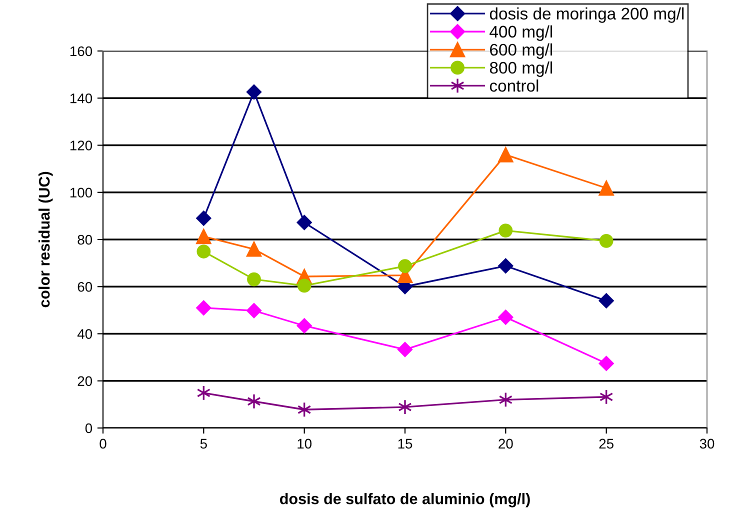  What do you see at coordinates (606, 443) in the screenshot?
I see `x-tick-label: 25` at bounding box center [606, 443].